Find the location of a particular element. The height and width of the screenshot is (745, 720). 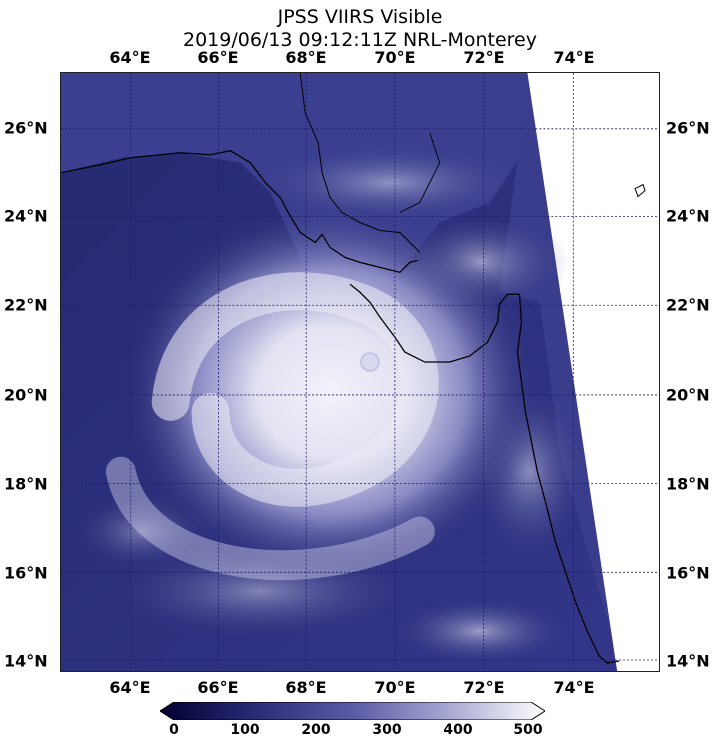

lat-label-20n-right: 20°N is located at coordinates (688, 395).